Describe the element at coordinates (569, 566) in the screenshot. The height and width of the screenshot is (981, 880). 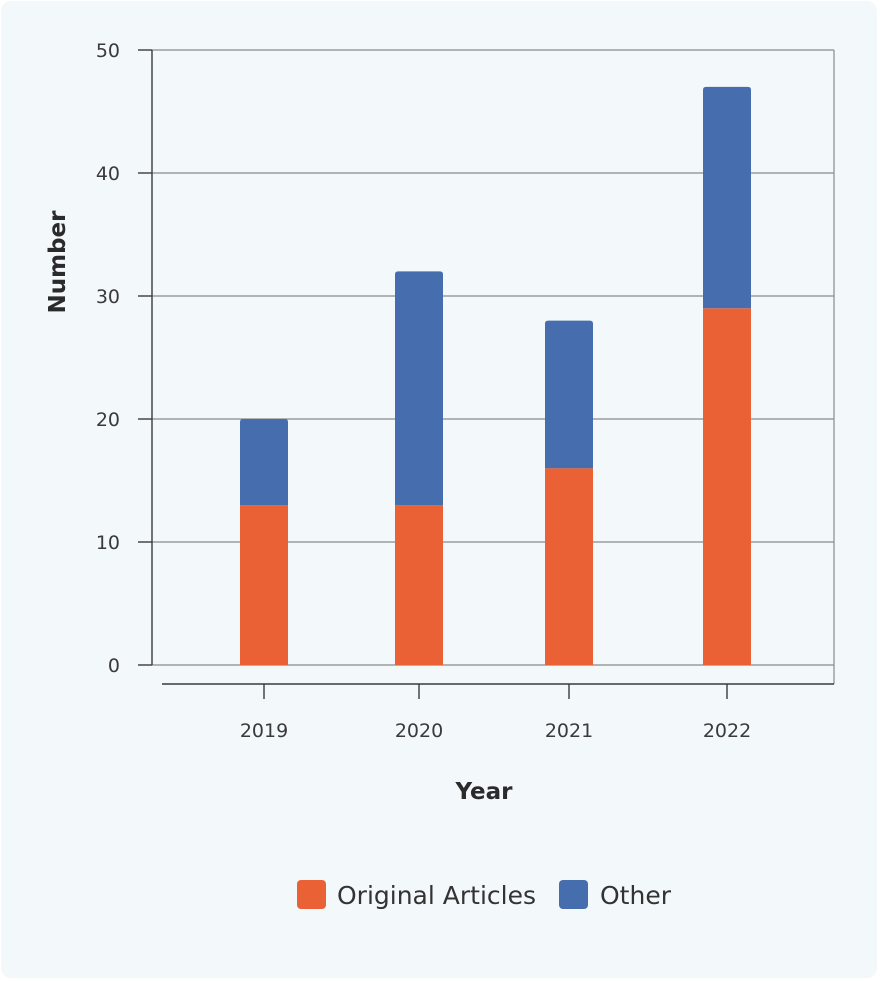
I see `bar-original-articles-2021` at that location.